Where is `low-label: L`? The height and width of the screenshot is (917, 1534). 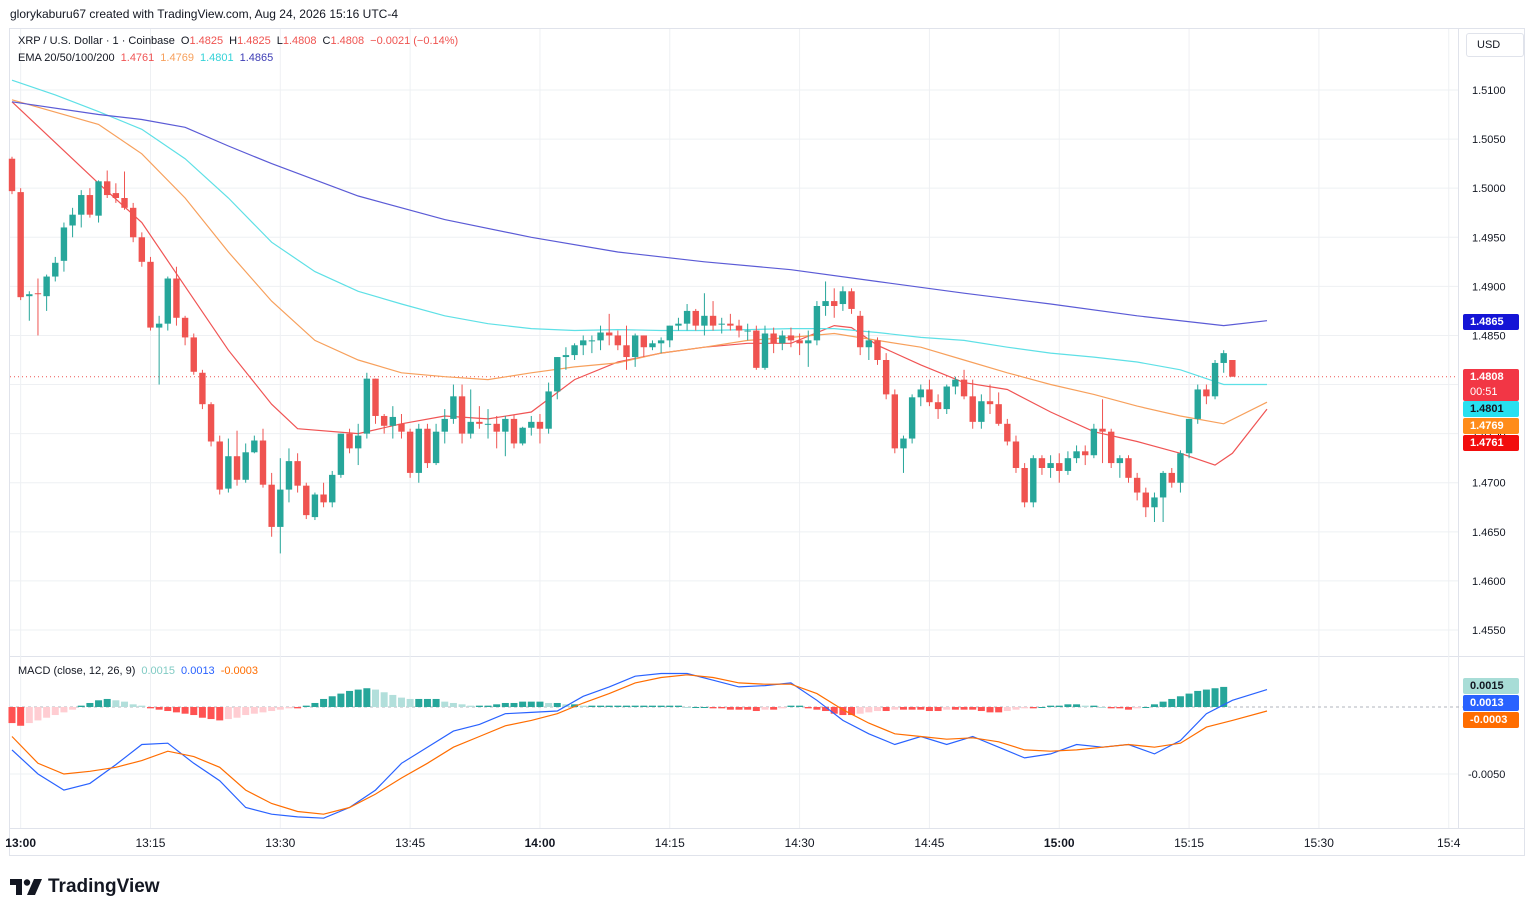
low-label: L is located at coordinates (279, 41).